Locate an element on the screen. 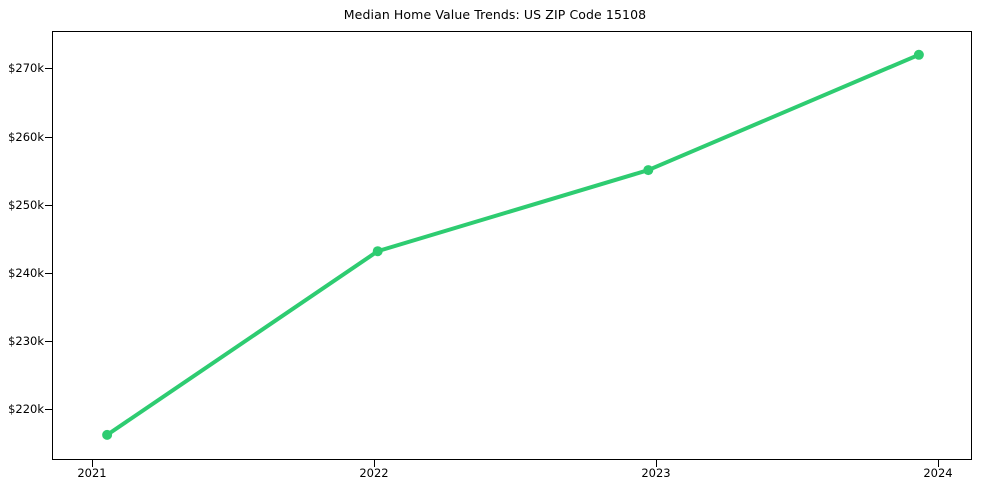  y-tick-label-270k: $270k is located at coordinates (26, 68).